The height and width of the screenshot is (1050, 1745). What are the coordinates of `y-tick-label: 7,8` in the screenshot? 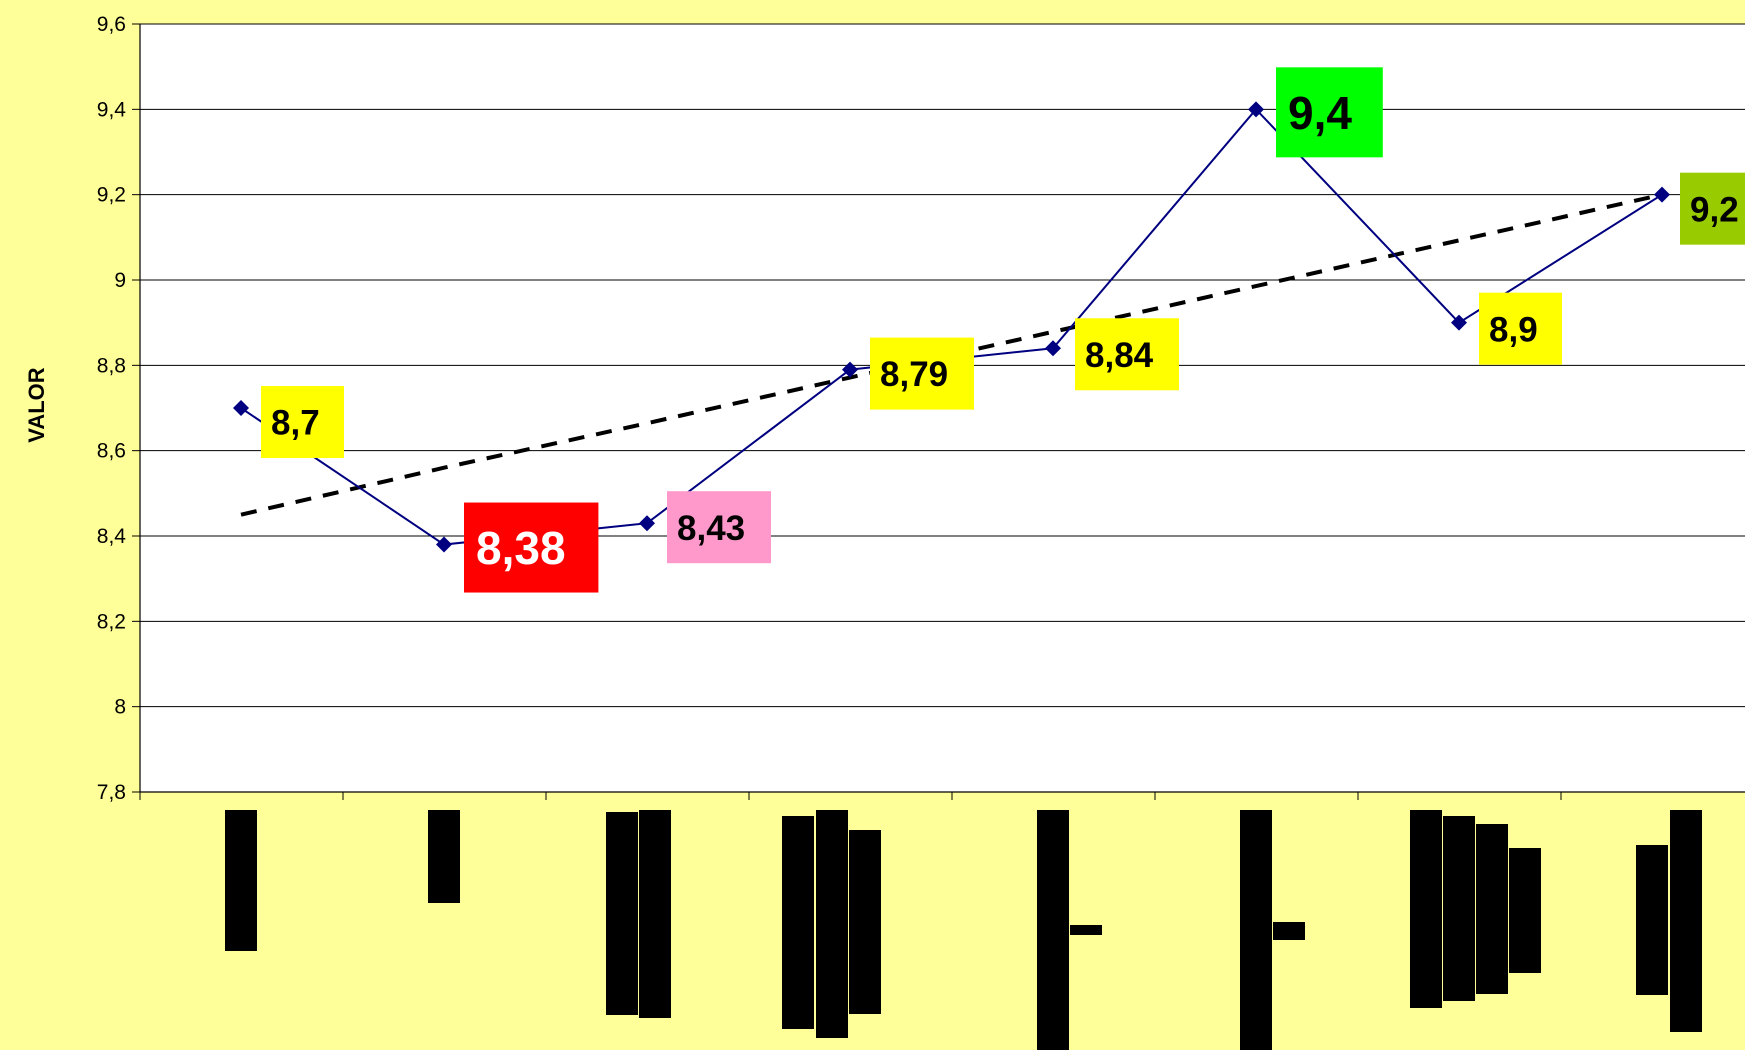 It's located at (111, 792).